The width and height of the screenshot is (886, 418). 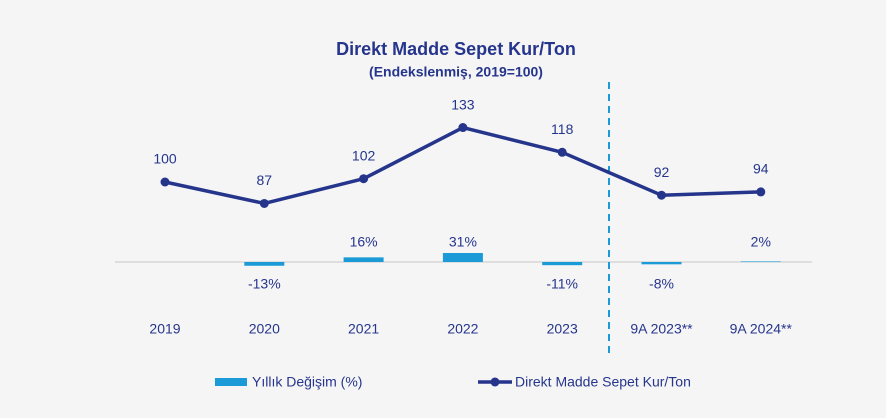 What do you see at coordinates (761, 169) in the screenshot?
I see `data-label: 94` at bounding box center [761, 169].